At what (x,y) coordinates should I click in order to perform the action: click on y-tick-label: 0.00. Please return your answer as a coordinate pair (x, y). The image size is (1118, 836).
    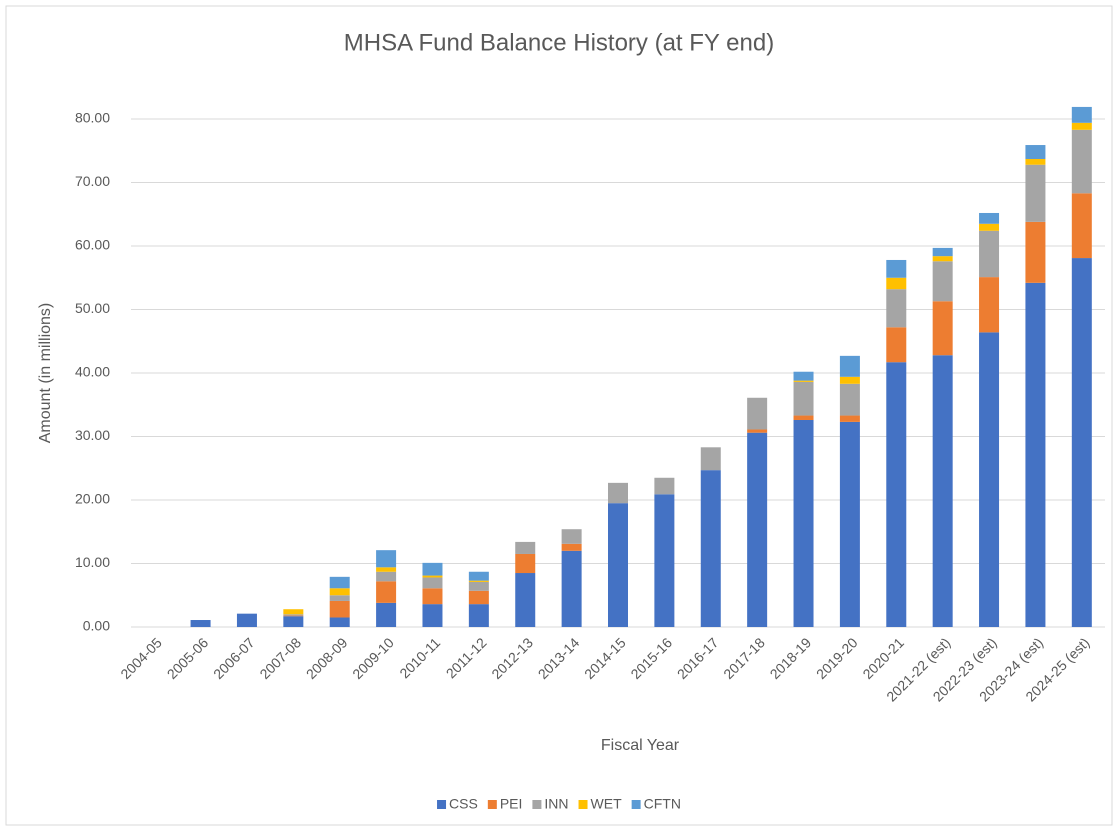
    Looking at the image, I should click on (96, 626).